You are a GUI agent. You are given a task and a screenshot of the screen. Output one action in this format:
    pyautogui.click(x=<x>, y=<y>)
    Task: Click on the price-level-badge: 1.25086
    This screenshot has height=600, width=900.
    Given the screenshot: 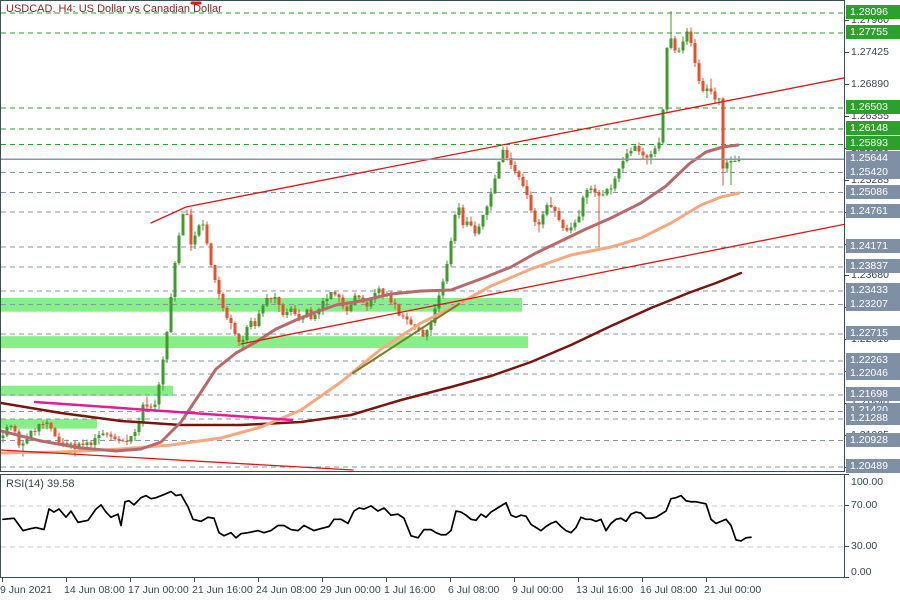 What is the action you would take?
    pyautogui.click(x=873, y=191)
    